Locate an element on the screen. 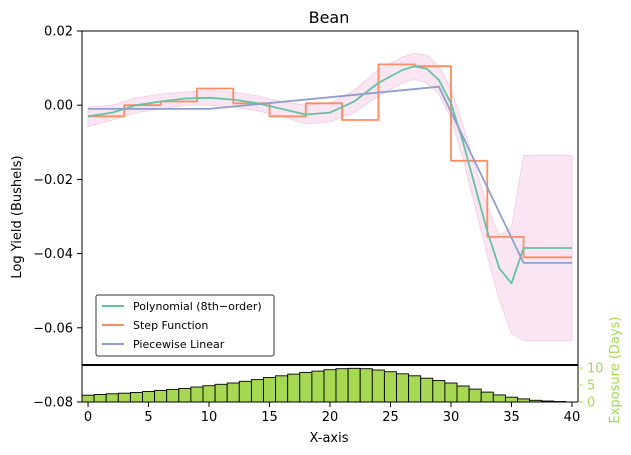  x-tick-label: 25 is located at coordinates (390, 417).